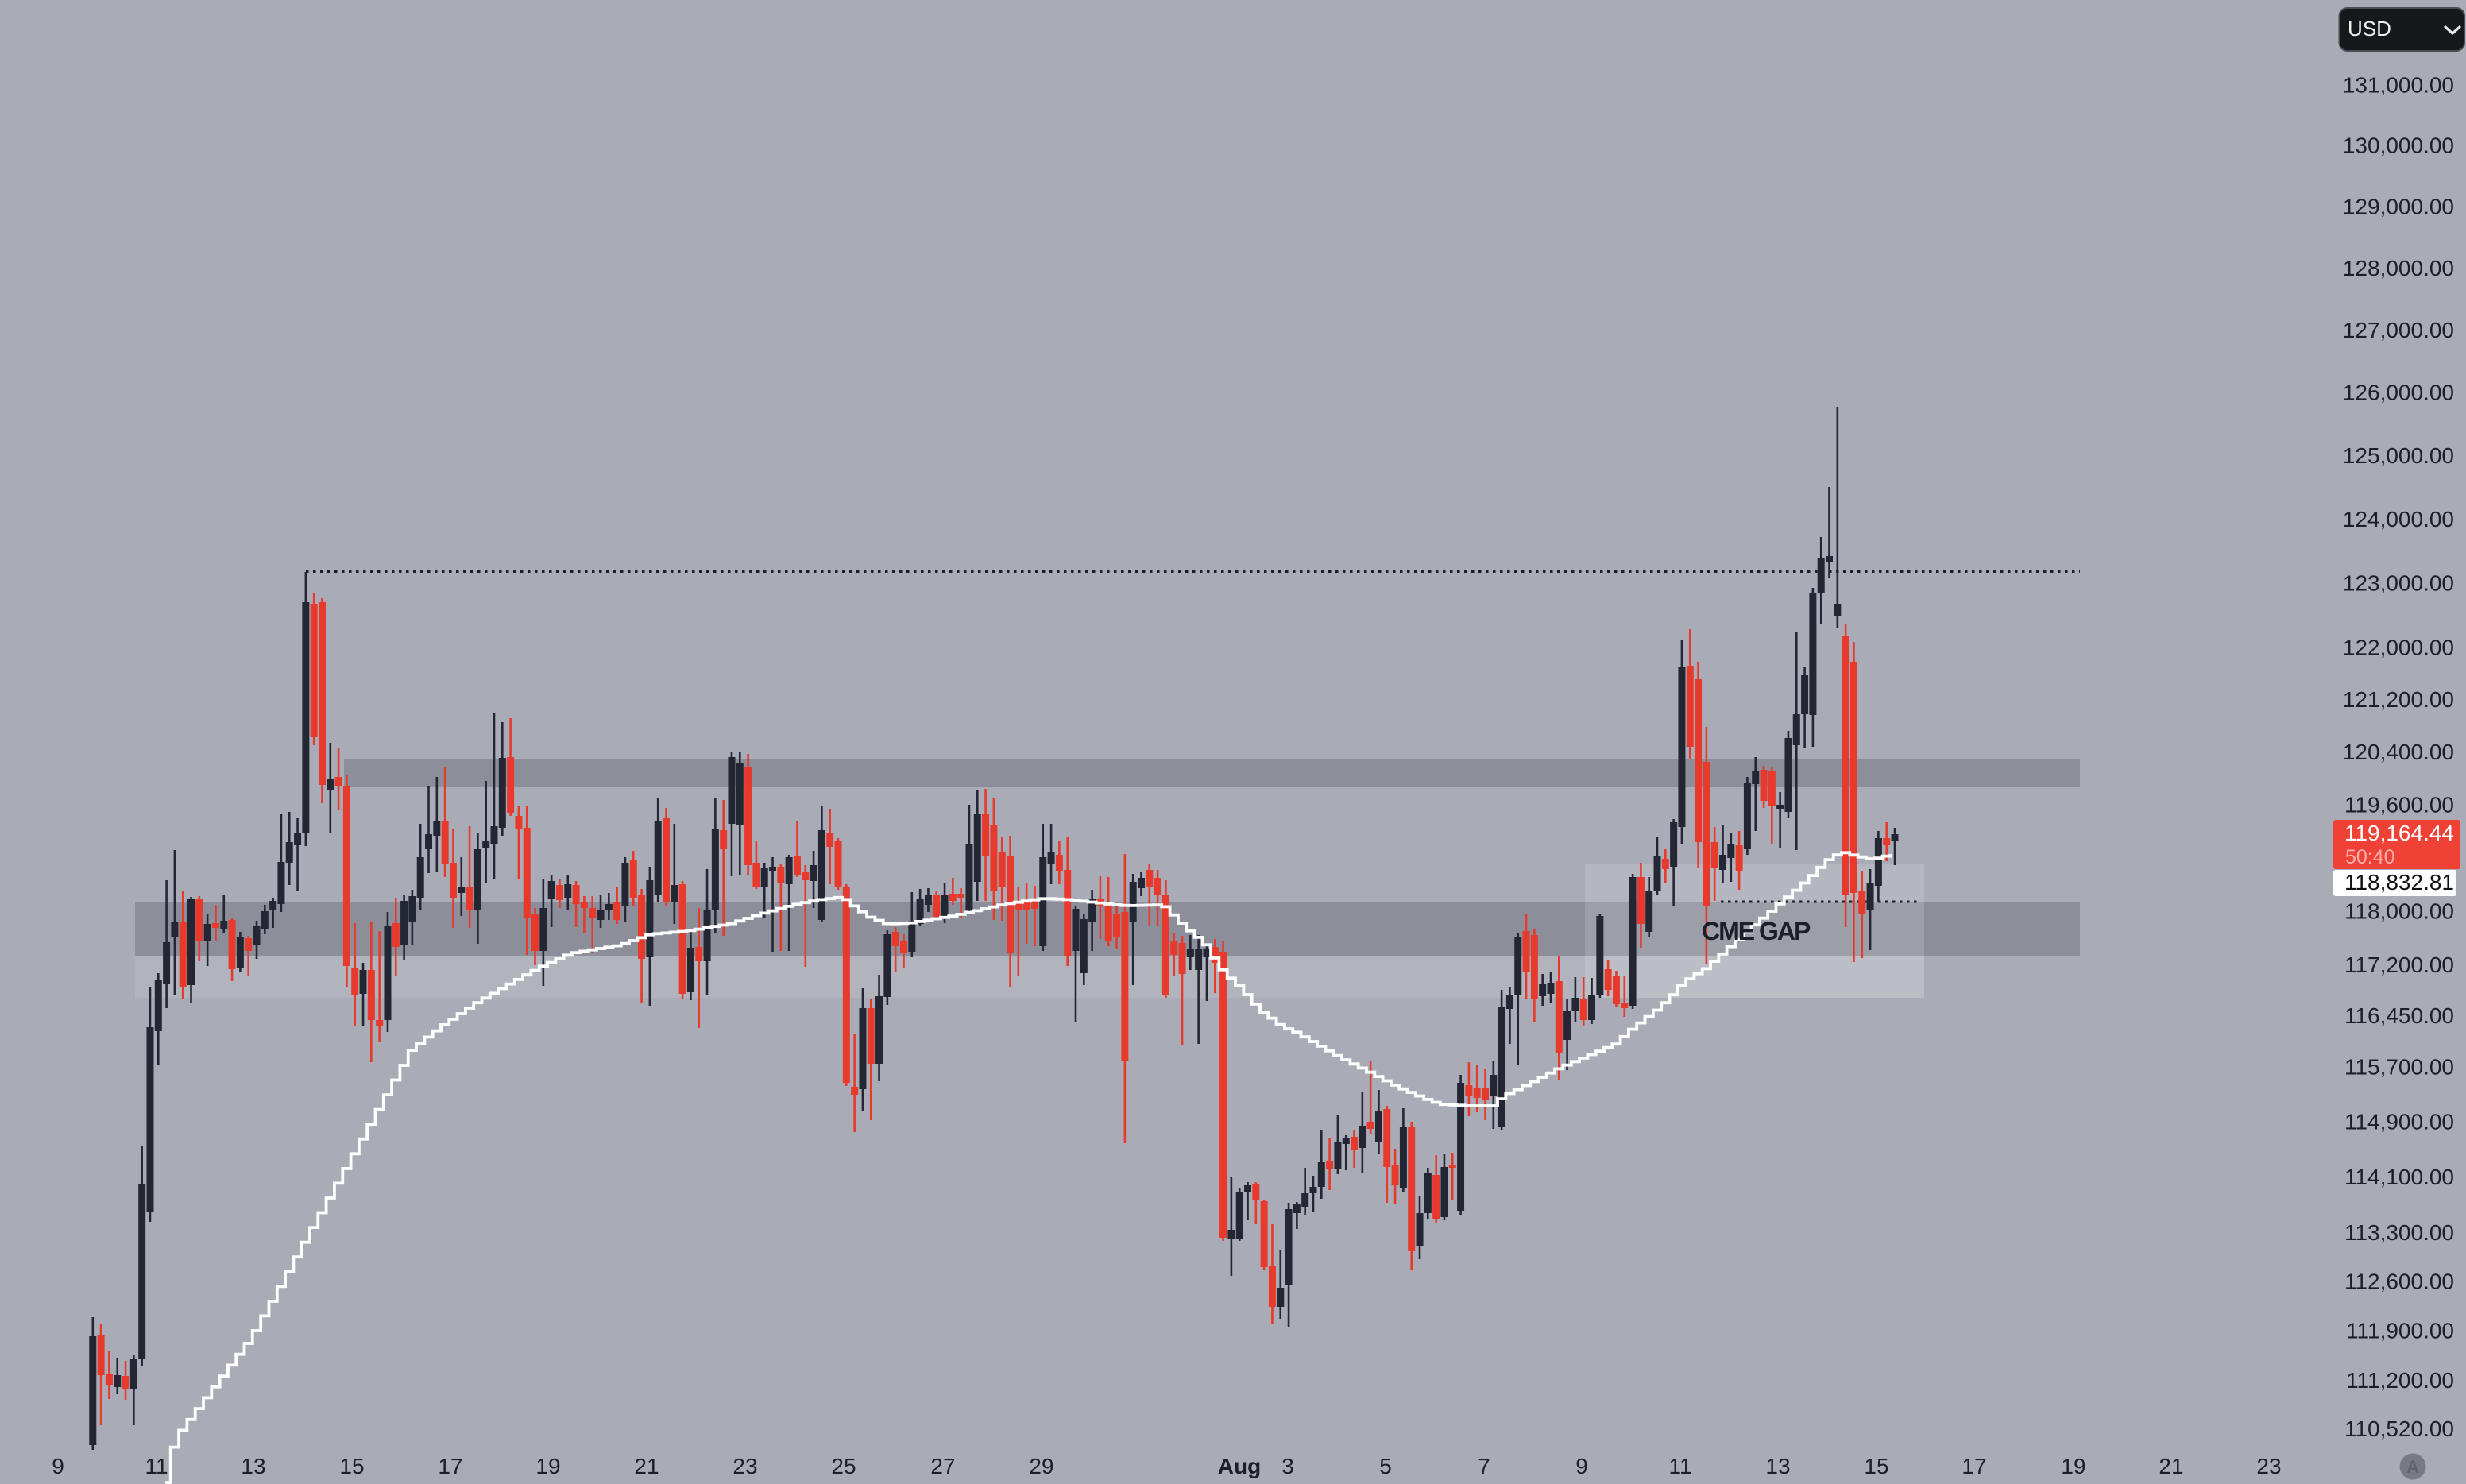  I want to click on svg-text: 114,100.00, so click(2399, 1177).